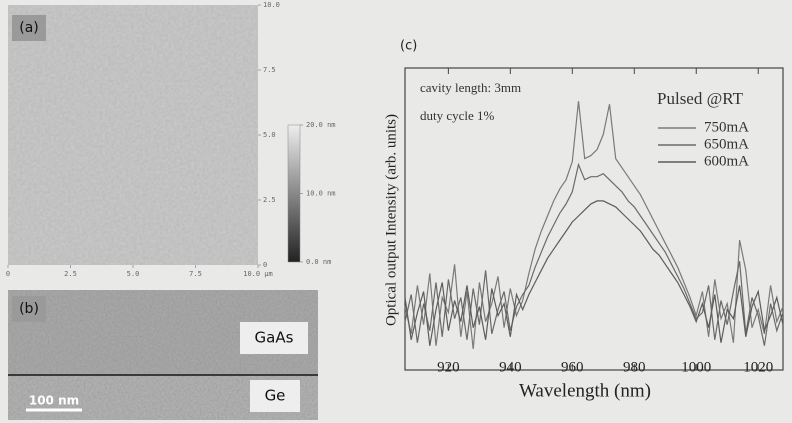 Image resolution: width=792 pixels, height=423 pixels. Describe the element at coordinates (54, 401) in the screenshot. I see `scale-bar-label: 100 nm` at that location.